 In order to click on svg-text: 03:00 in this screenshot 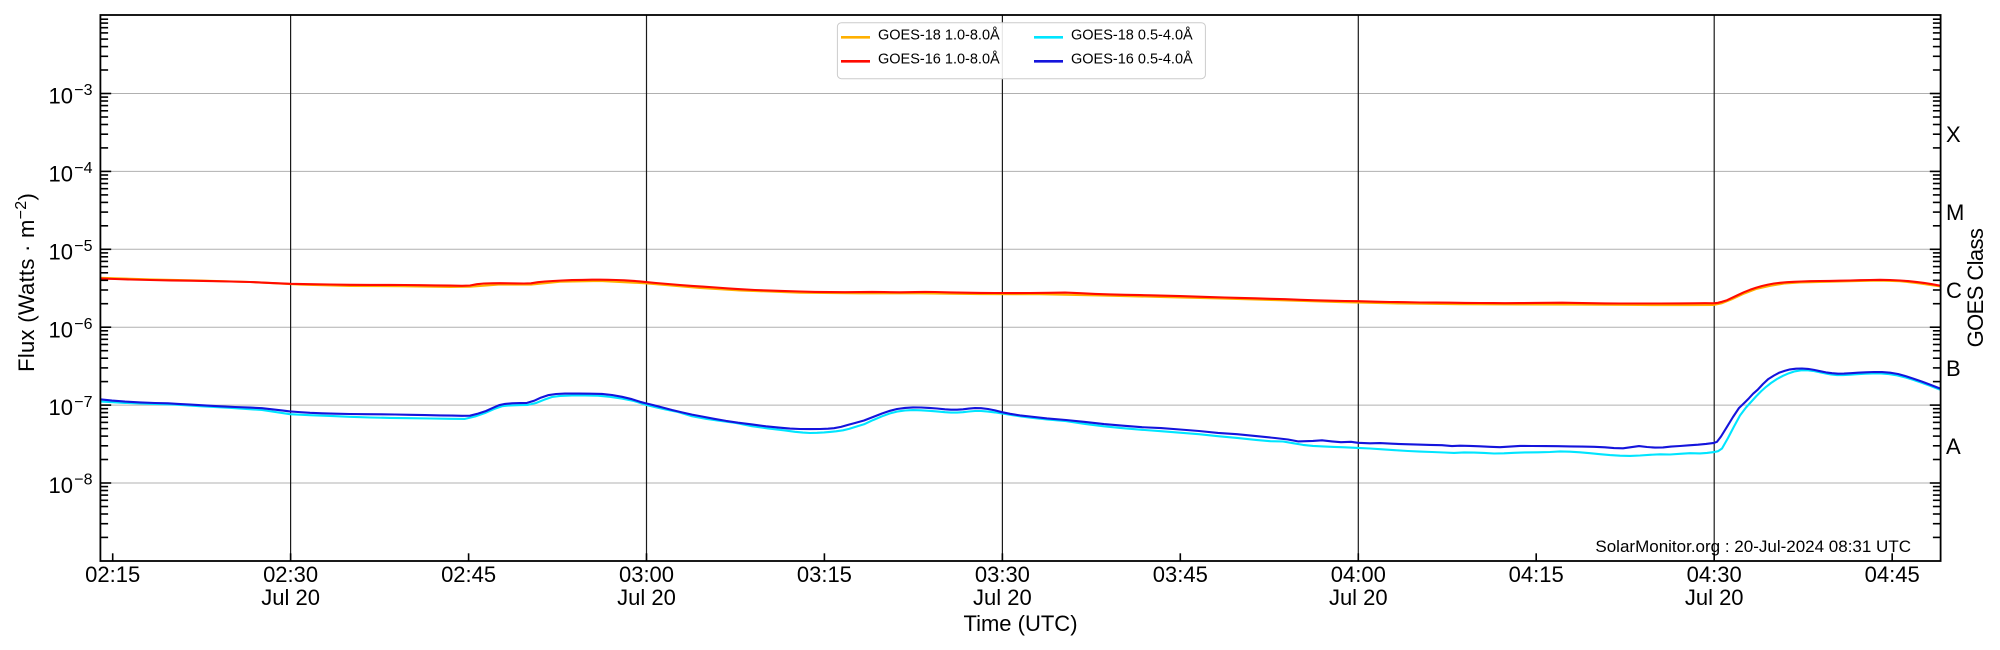, I will do `click(646, 574)`.